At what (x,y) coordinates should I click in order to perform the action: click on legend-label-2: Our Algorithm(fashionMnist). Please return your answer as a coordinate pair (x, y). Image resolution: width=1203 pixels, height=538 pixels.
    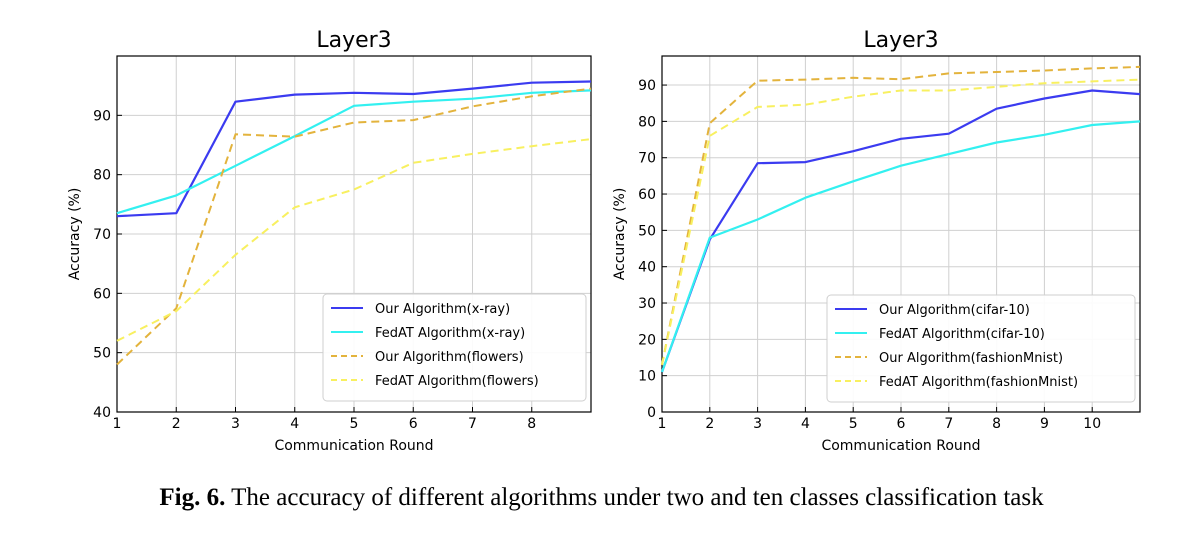
    Looking at the image, I should click on (971, 358).